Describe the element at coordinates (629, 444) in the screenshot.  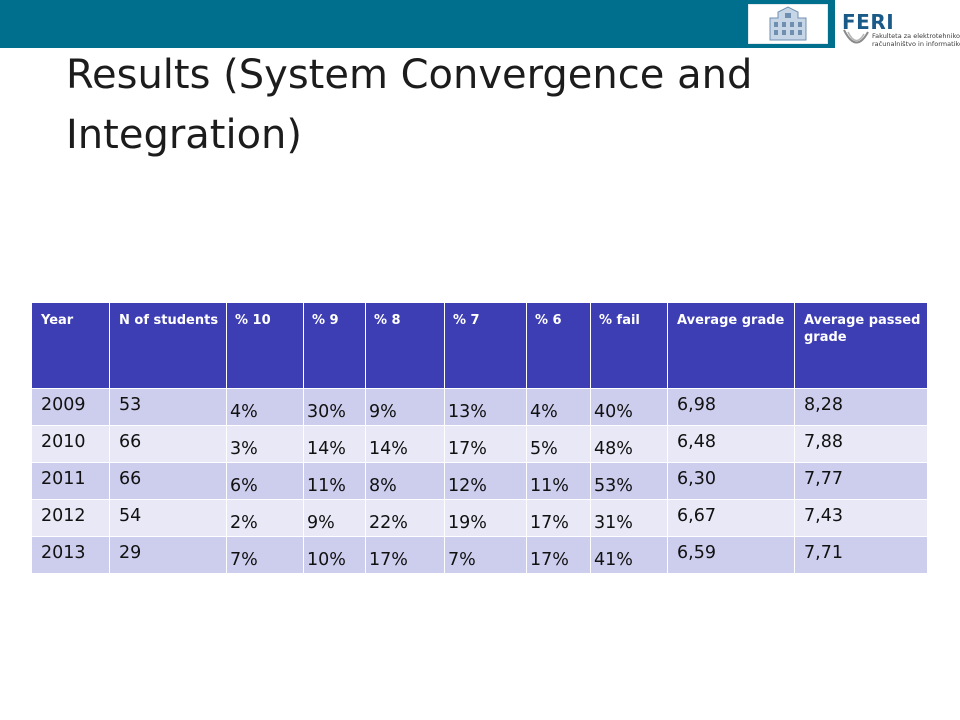
I see `table-cell: 48%` at that location.